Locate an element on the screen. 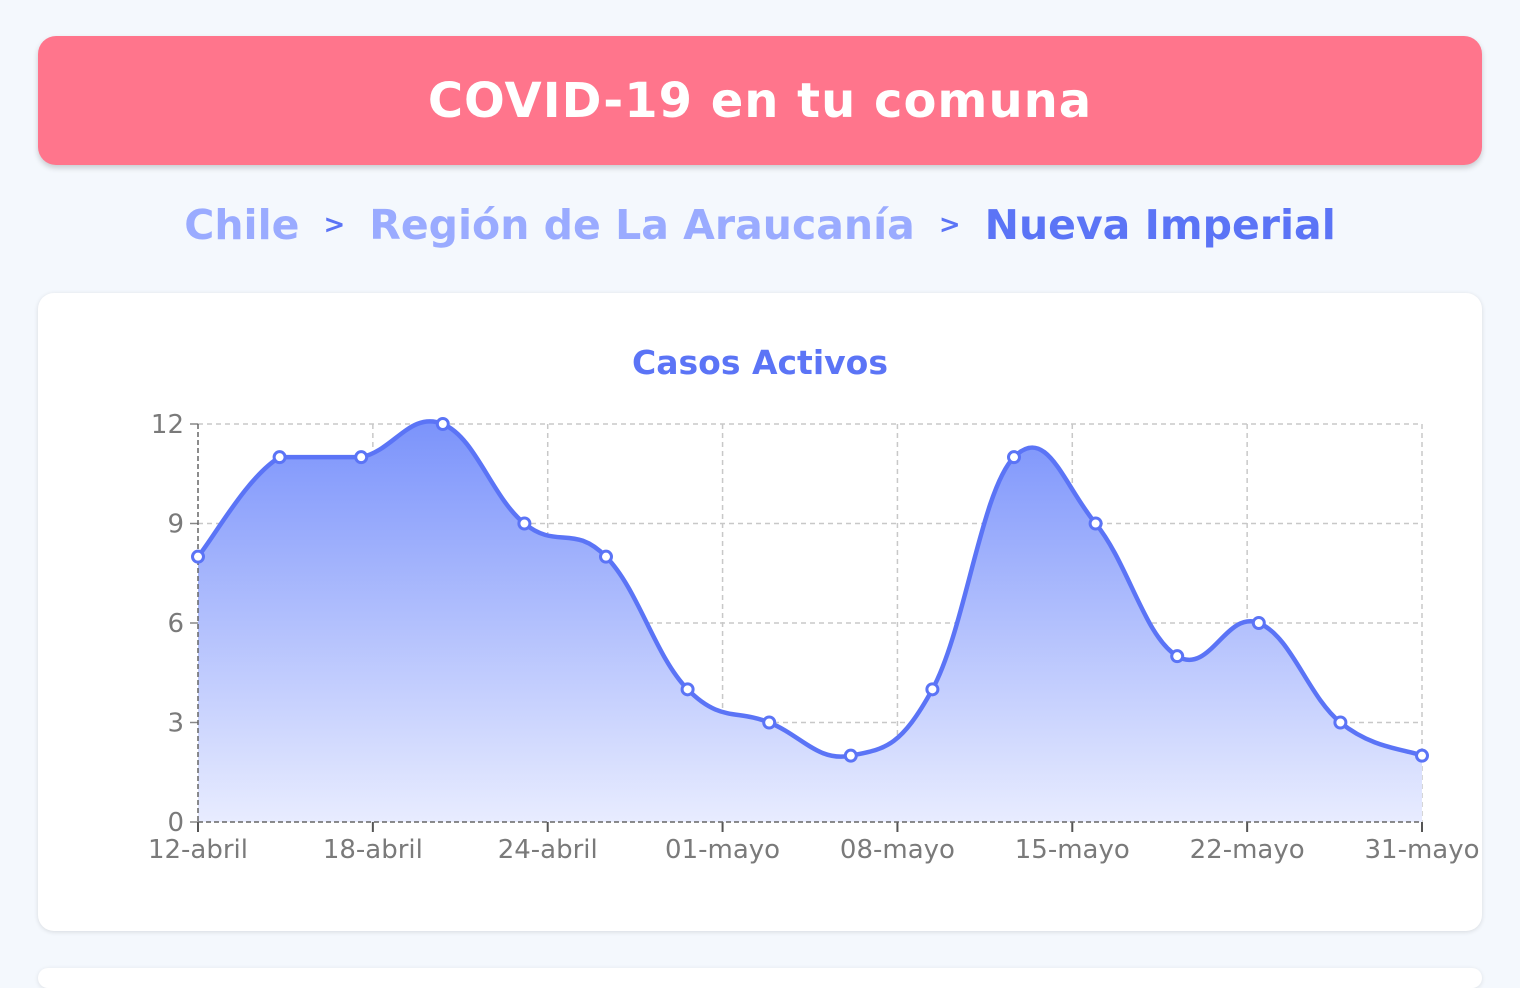  breadcrumb-item-commune: Nueva Imperial is located at coordinates (1160, 225).